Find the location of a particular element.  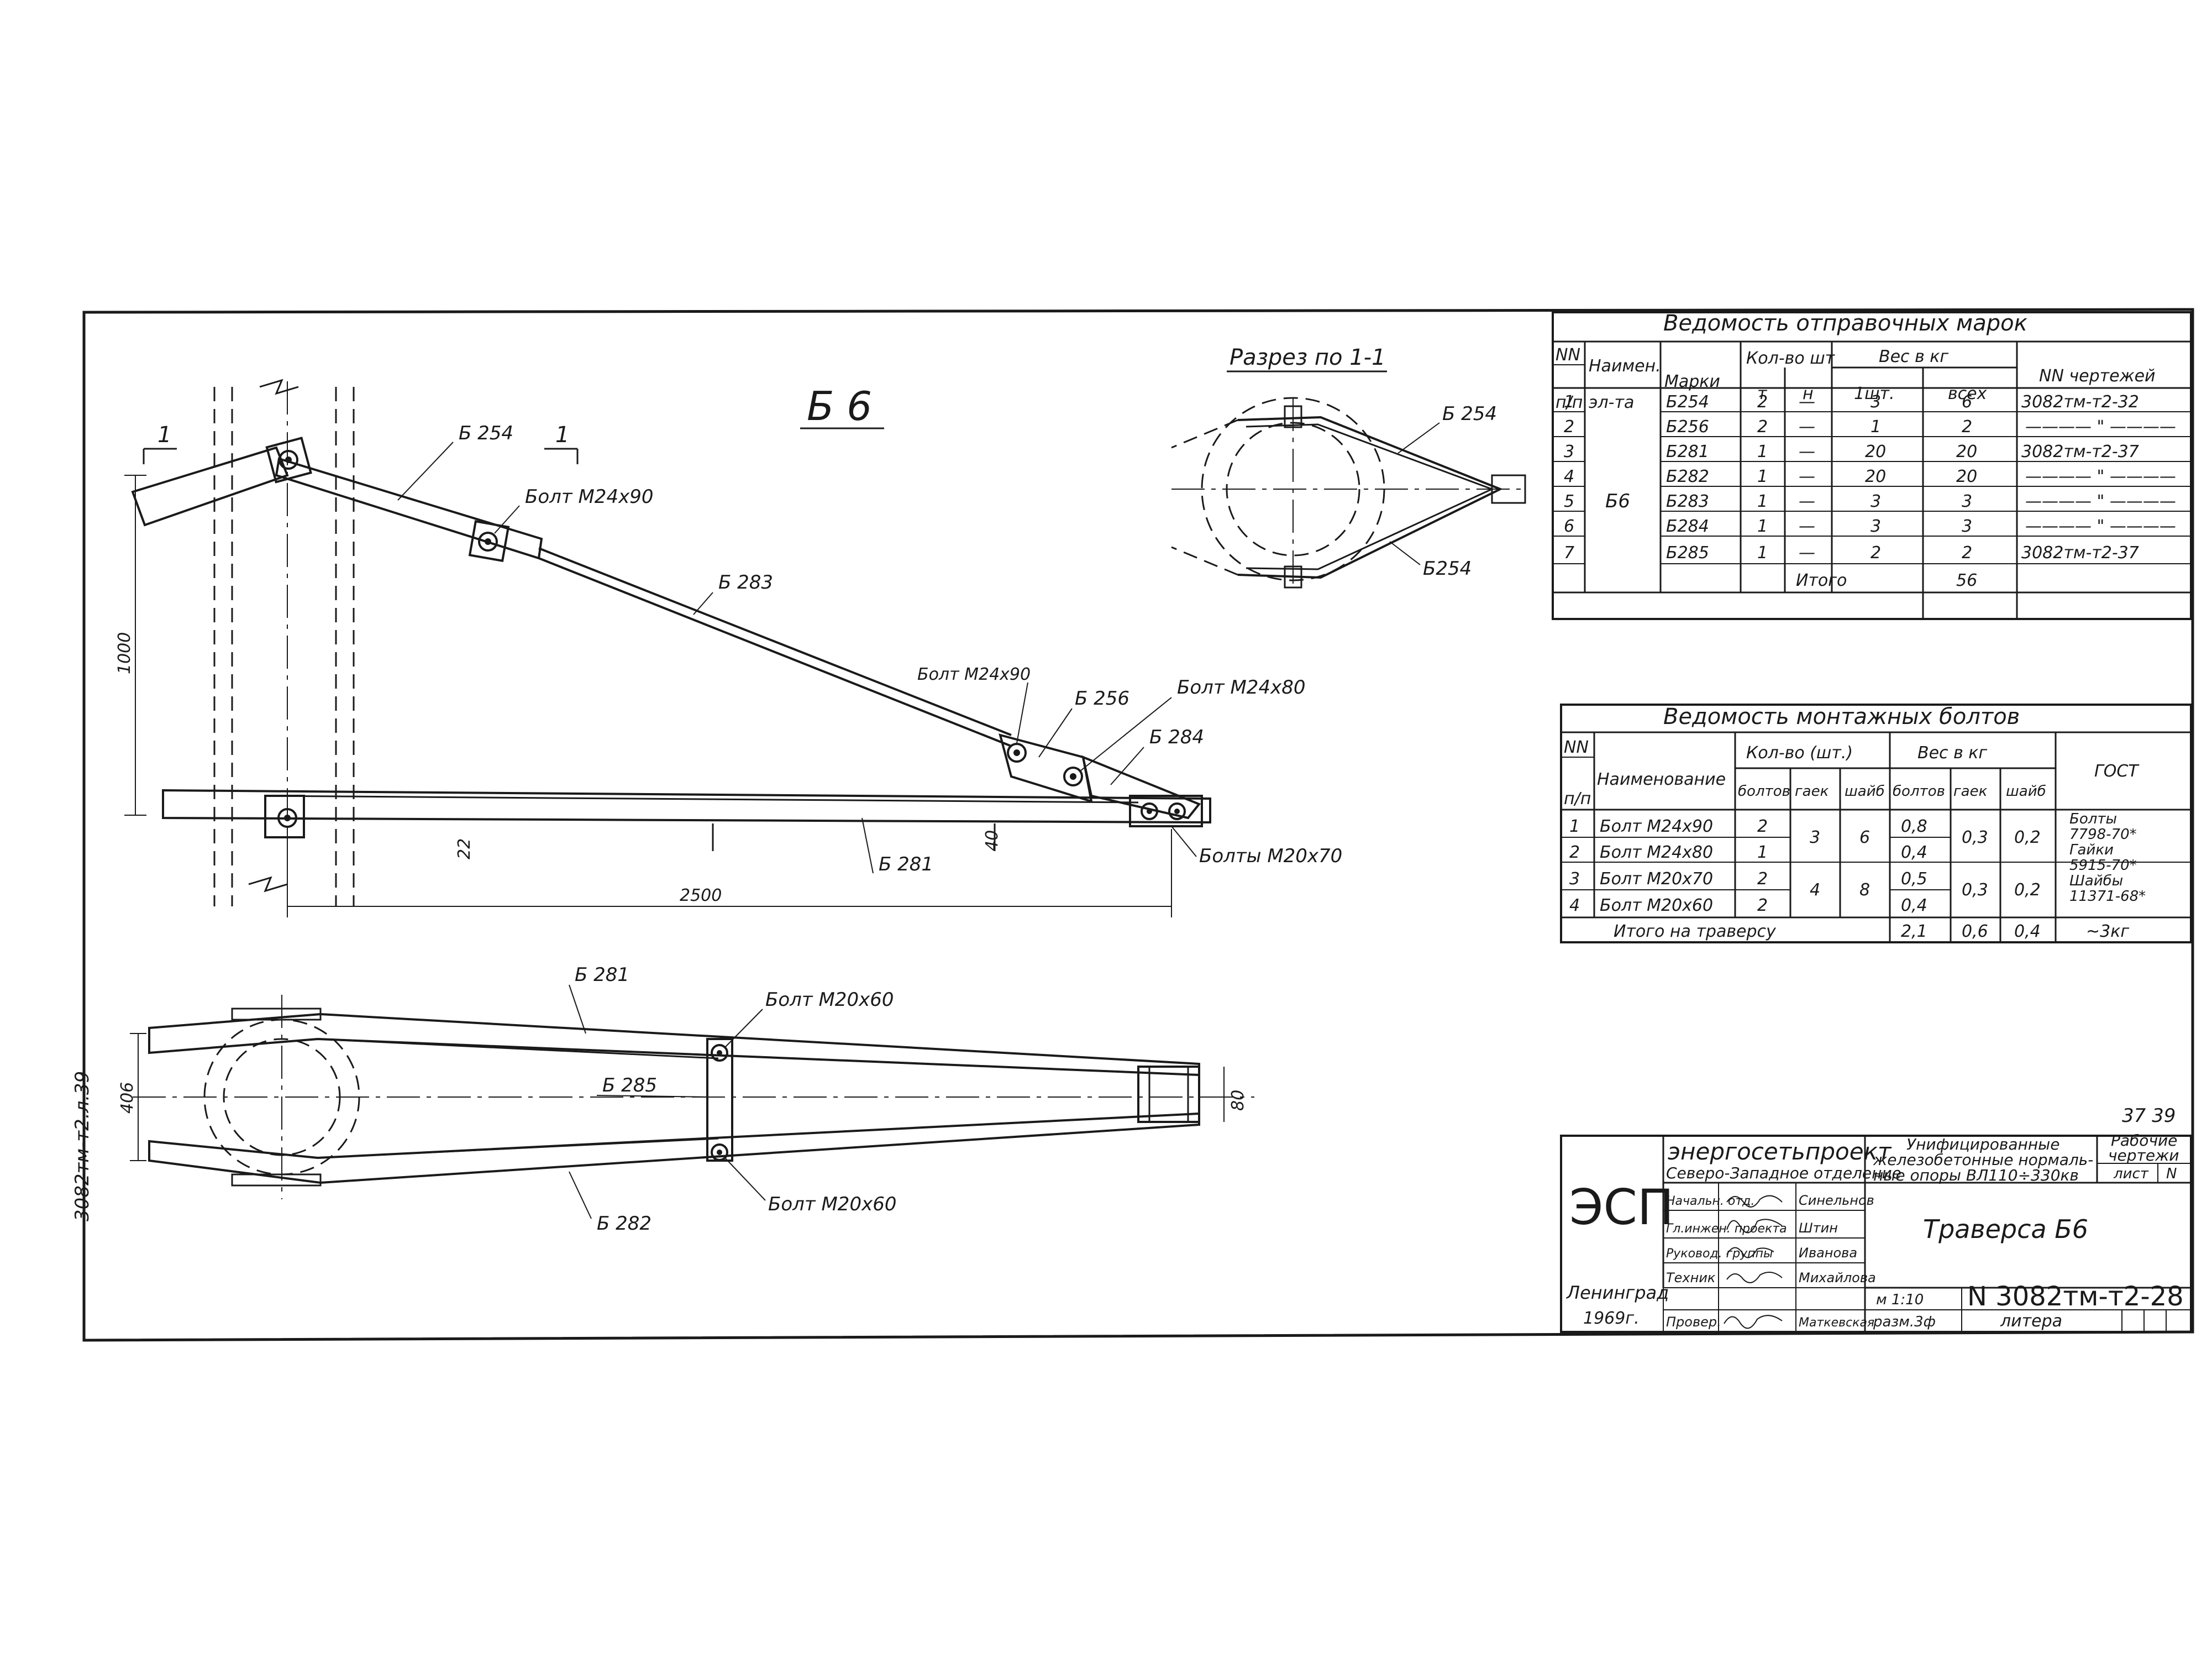

svg-text: Болт М20х60 is located at coordinates (1656, 905).